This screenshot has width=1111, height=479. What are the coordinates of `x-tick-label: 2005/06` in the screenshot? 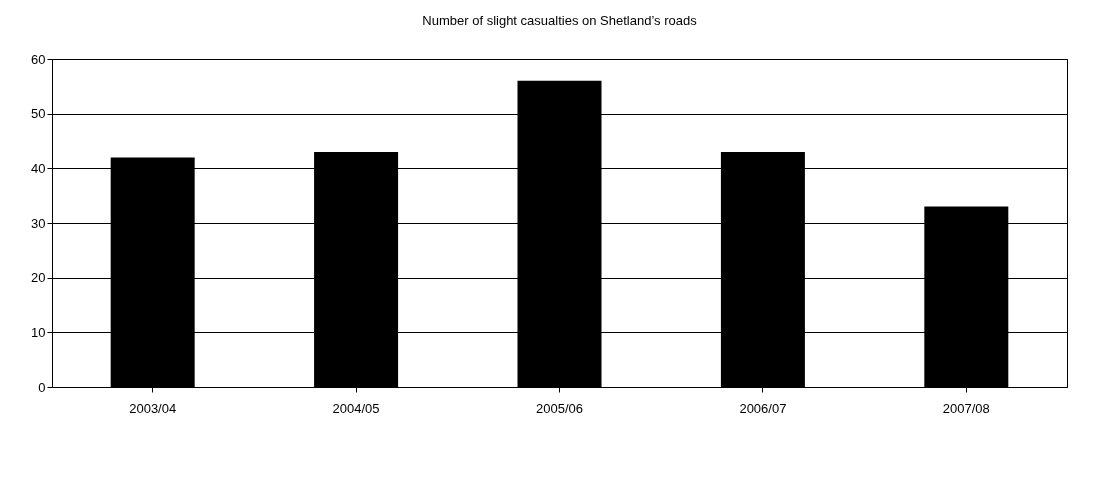 It's located at (559, 408).